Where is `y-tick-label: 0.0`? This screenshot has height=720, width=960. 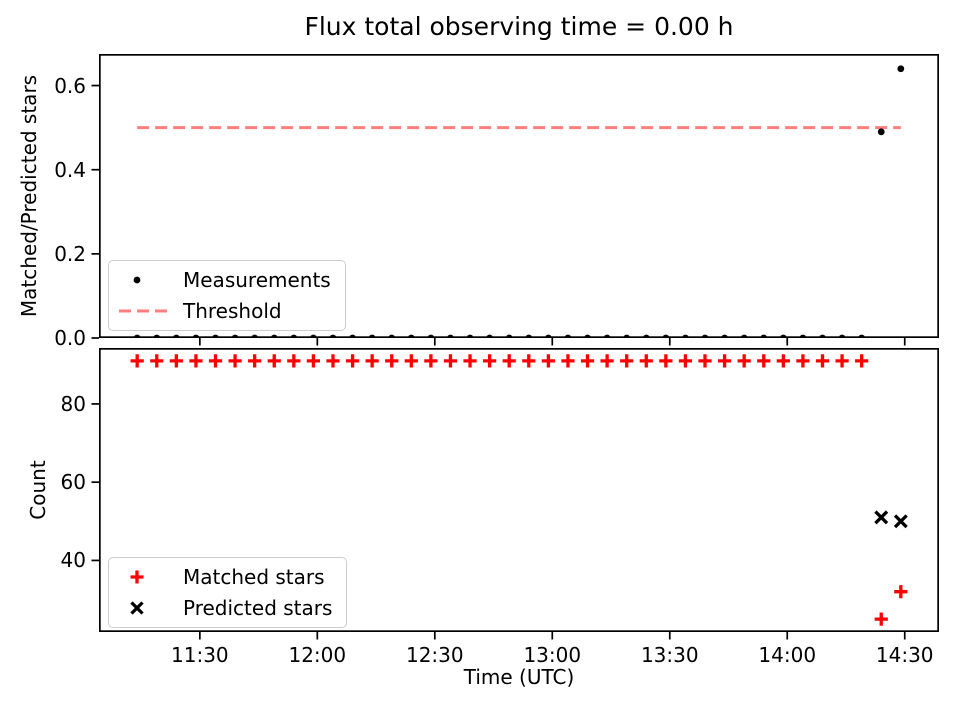
y-tick-label: 0.0 is located at coordinates (70, 338).